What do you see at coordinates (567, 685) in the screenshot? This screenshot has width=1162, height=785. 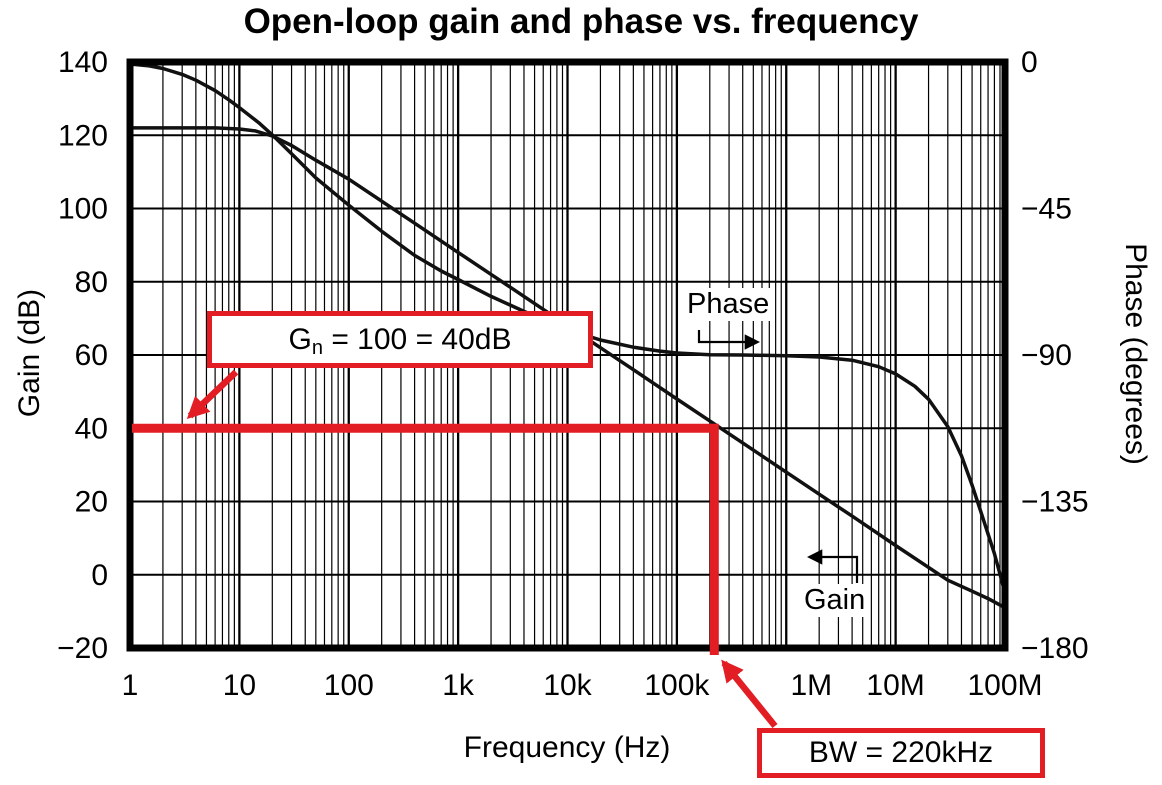 I see `x-tick-label: 10k` at bounding box center [567, 685].